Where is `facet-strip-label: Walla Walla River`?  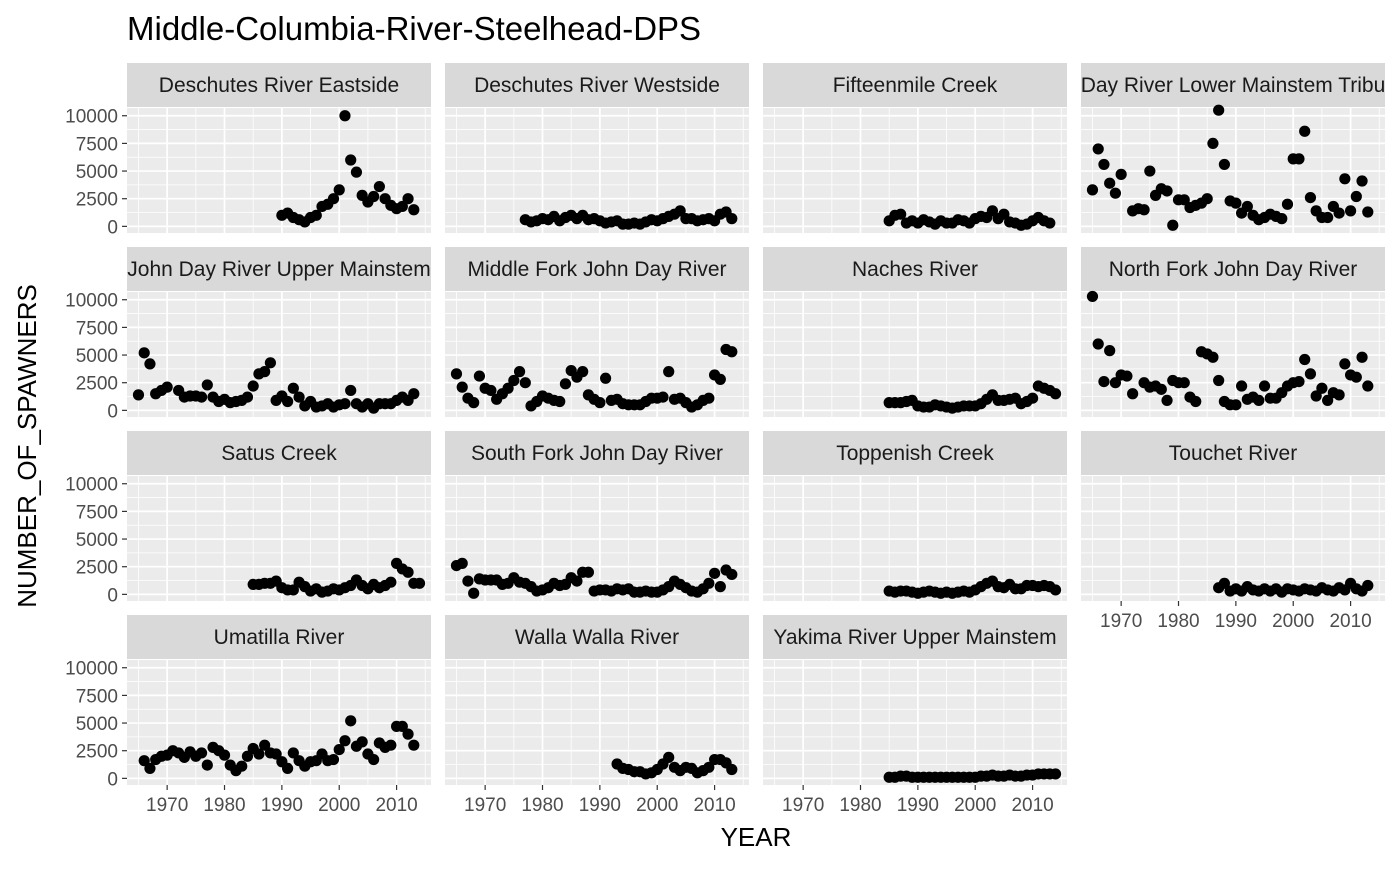 facet-strip-label: Walla Walla River is located at coordinates (597, 637).